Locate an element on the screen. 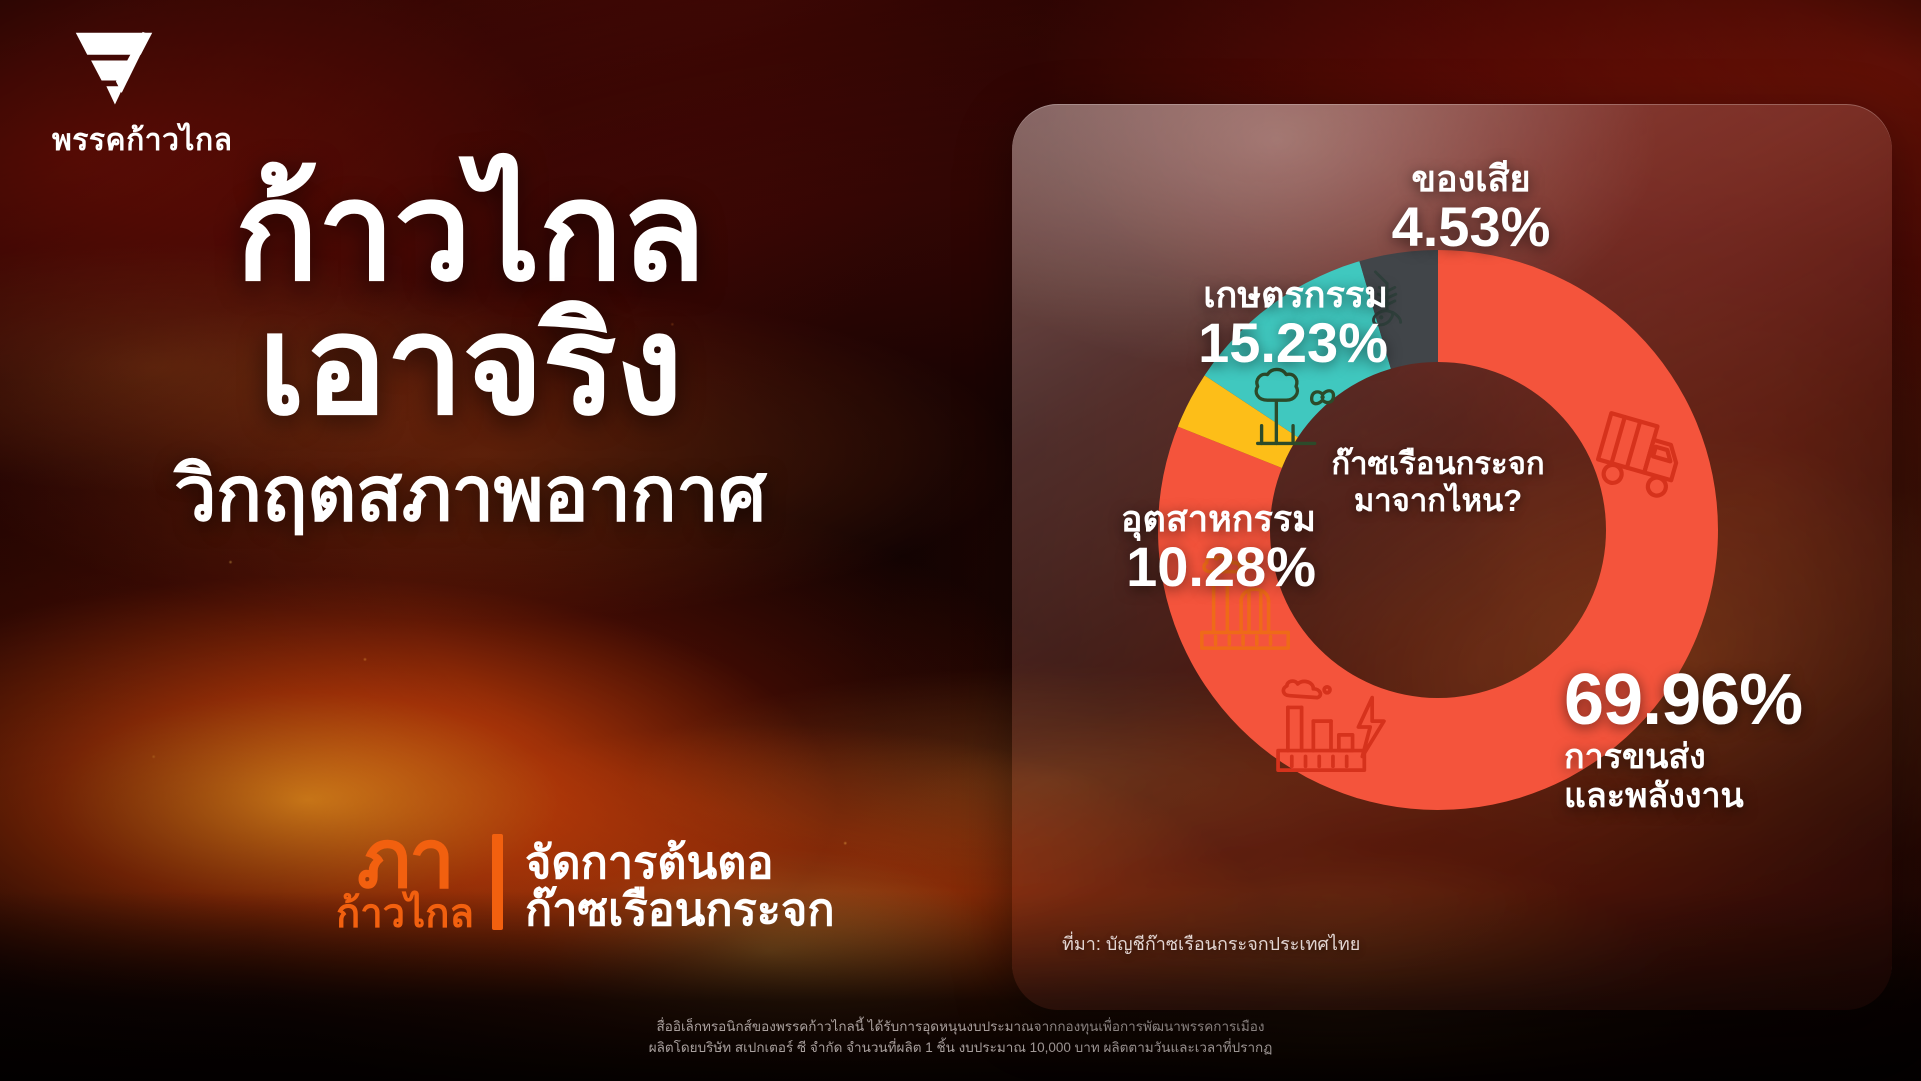  lockup-party-name: ก้าวไกล is located at coordinates (405, 913).